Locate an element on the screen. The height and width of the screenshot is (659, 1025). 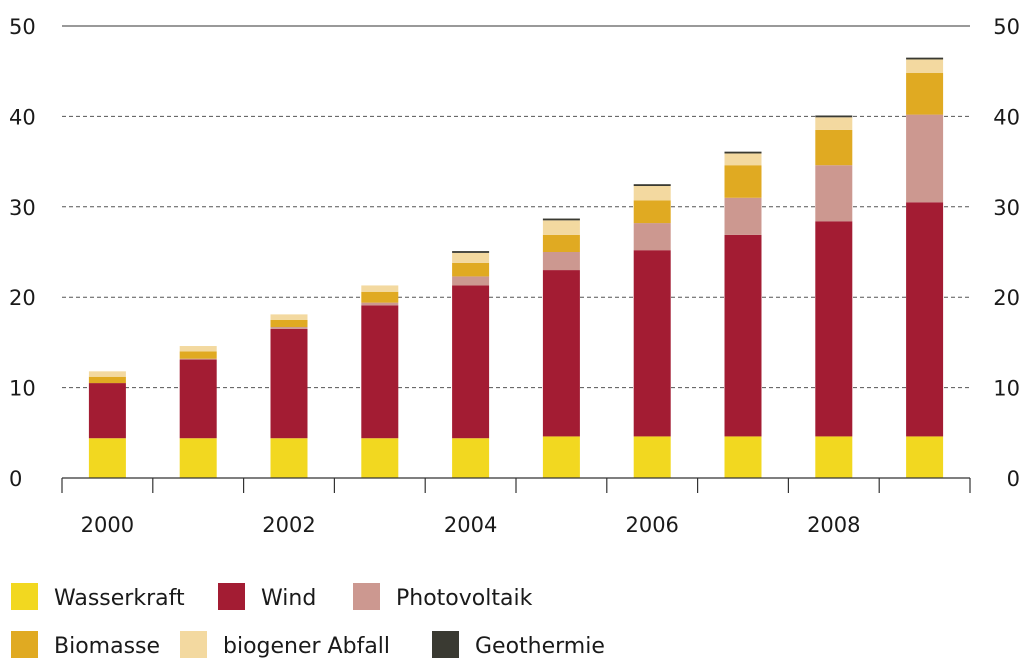
y-tick-label-left: 40 is located at coordinates (22, 117).